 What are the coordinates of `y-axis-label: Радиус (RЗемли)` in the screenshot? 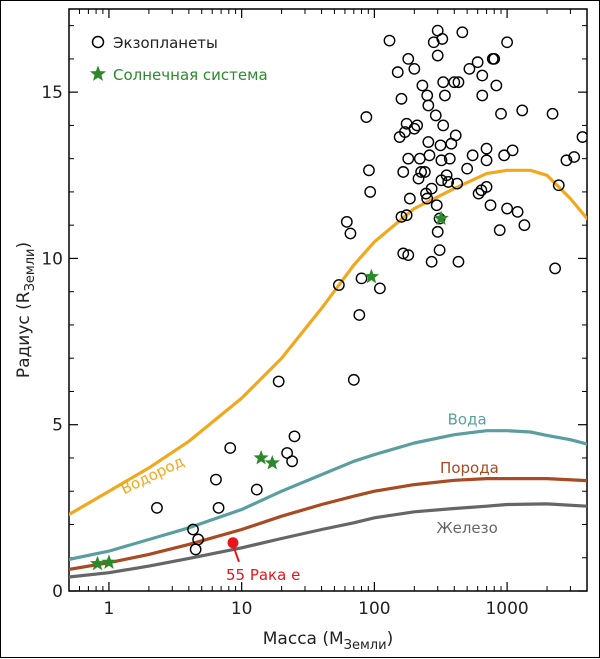 It's located at (26, 310).